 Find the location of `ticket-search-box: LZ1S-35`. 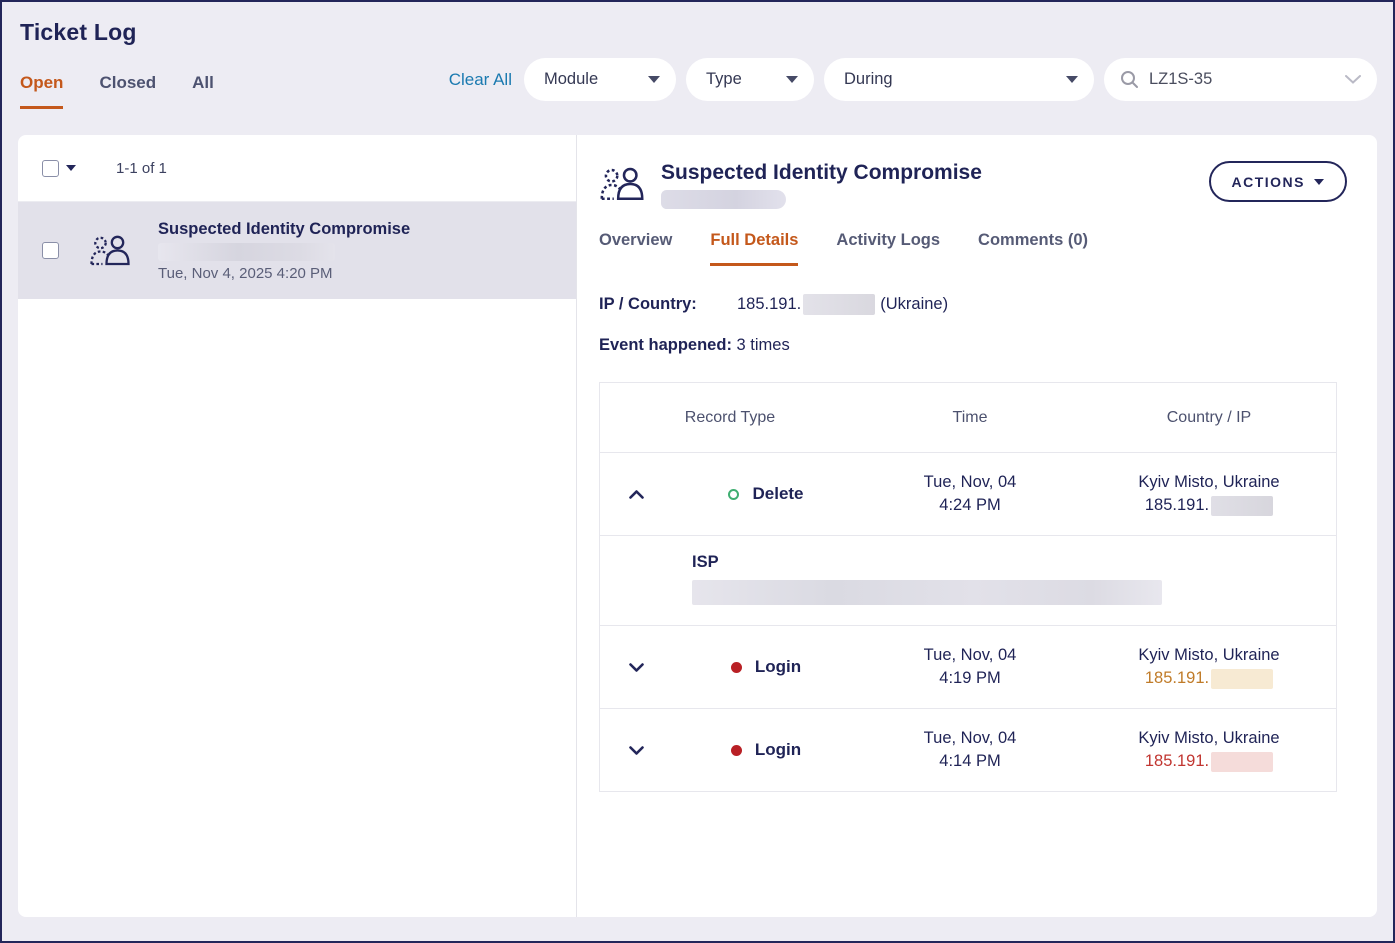

ticket-search-box: LZ1S-35 is located at coordinates (1240, 79).